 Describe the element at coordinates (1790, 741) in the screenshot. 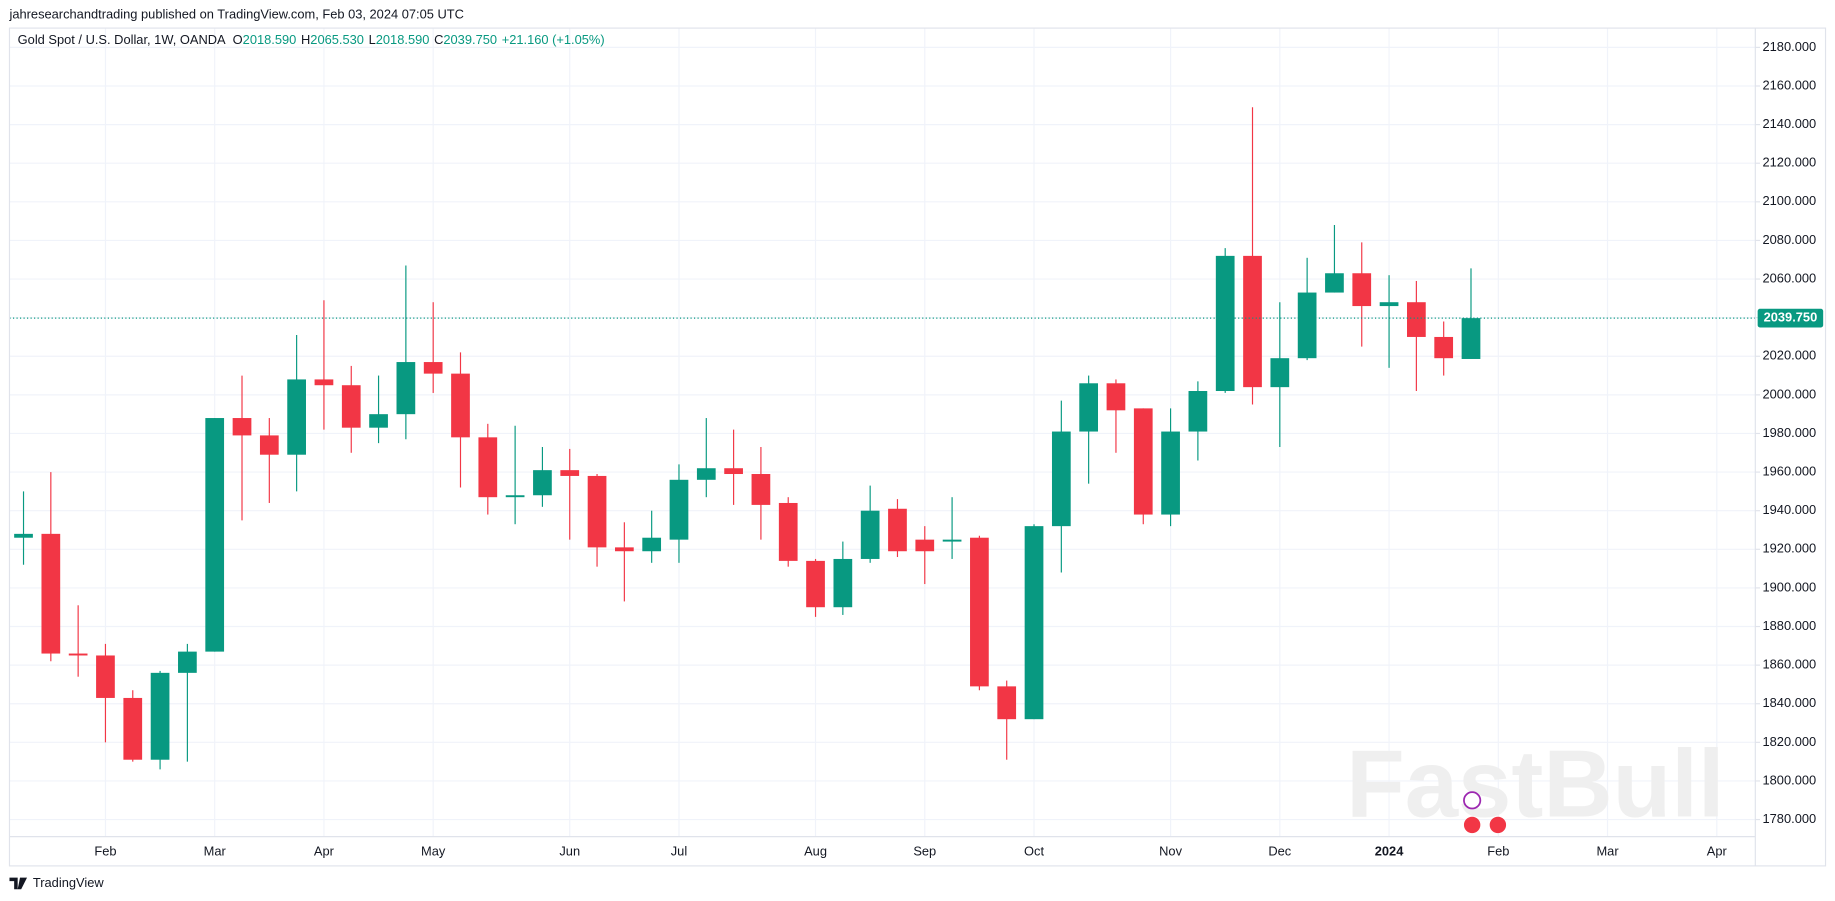

I see `y-tick-label: 1820.000` at that location.